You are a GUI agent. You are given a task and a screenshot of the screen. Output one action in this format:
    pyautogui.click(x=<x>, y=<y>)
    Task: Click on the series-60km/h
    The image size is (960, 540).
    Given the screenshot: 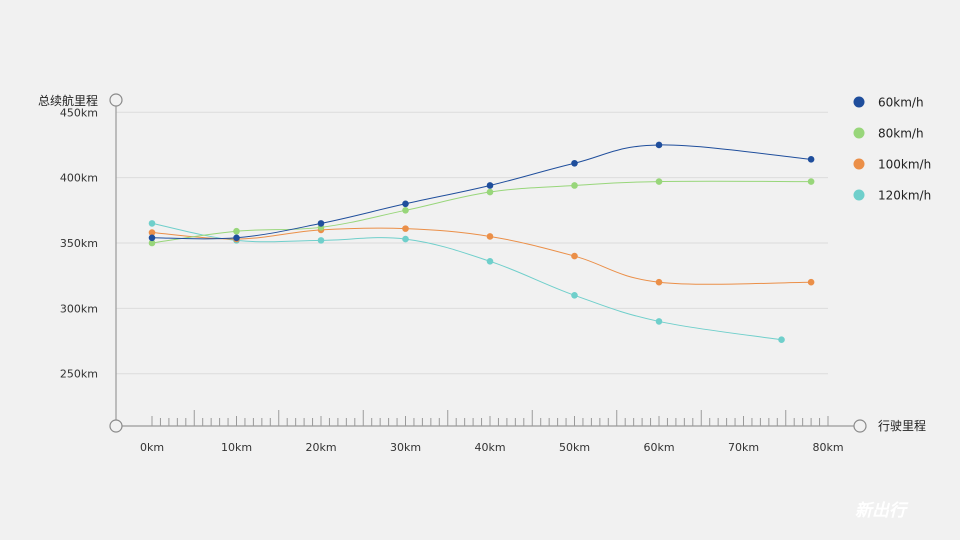 What is the action you would take?
    pyautogui.click(x=481, y=191)
    